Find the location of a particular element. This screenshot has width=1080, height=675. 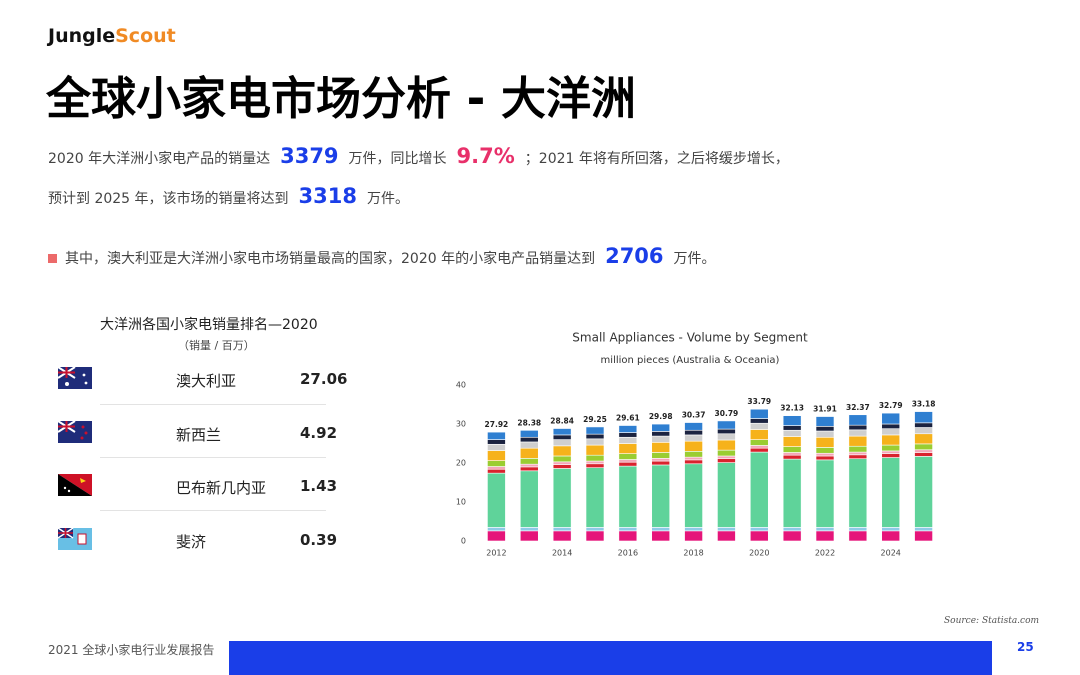

text: 2020 年大洋洲小家电产品的销量达 is located at coordinates (159, 159).